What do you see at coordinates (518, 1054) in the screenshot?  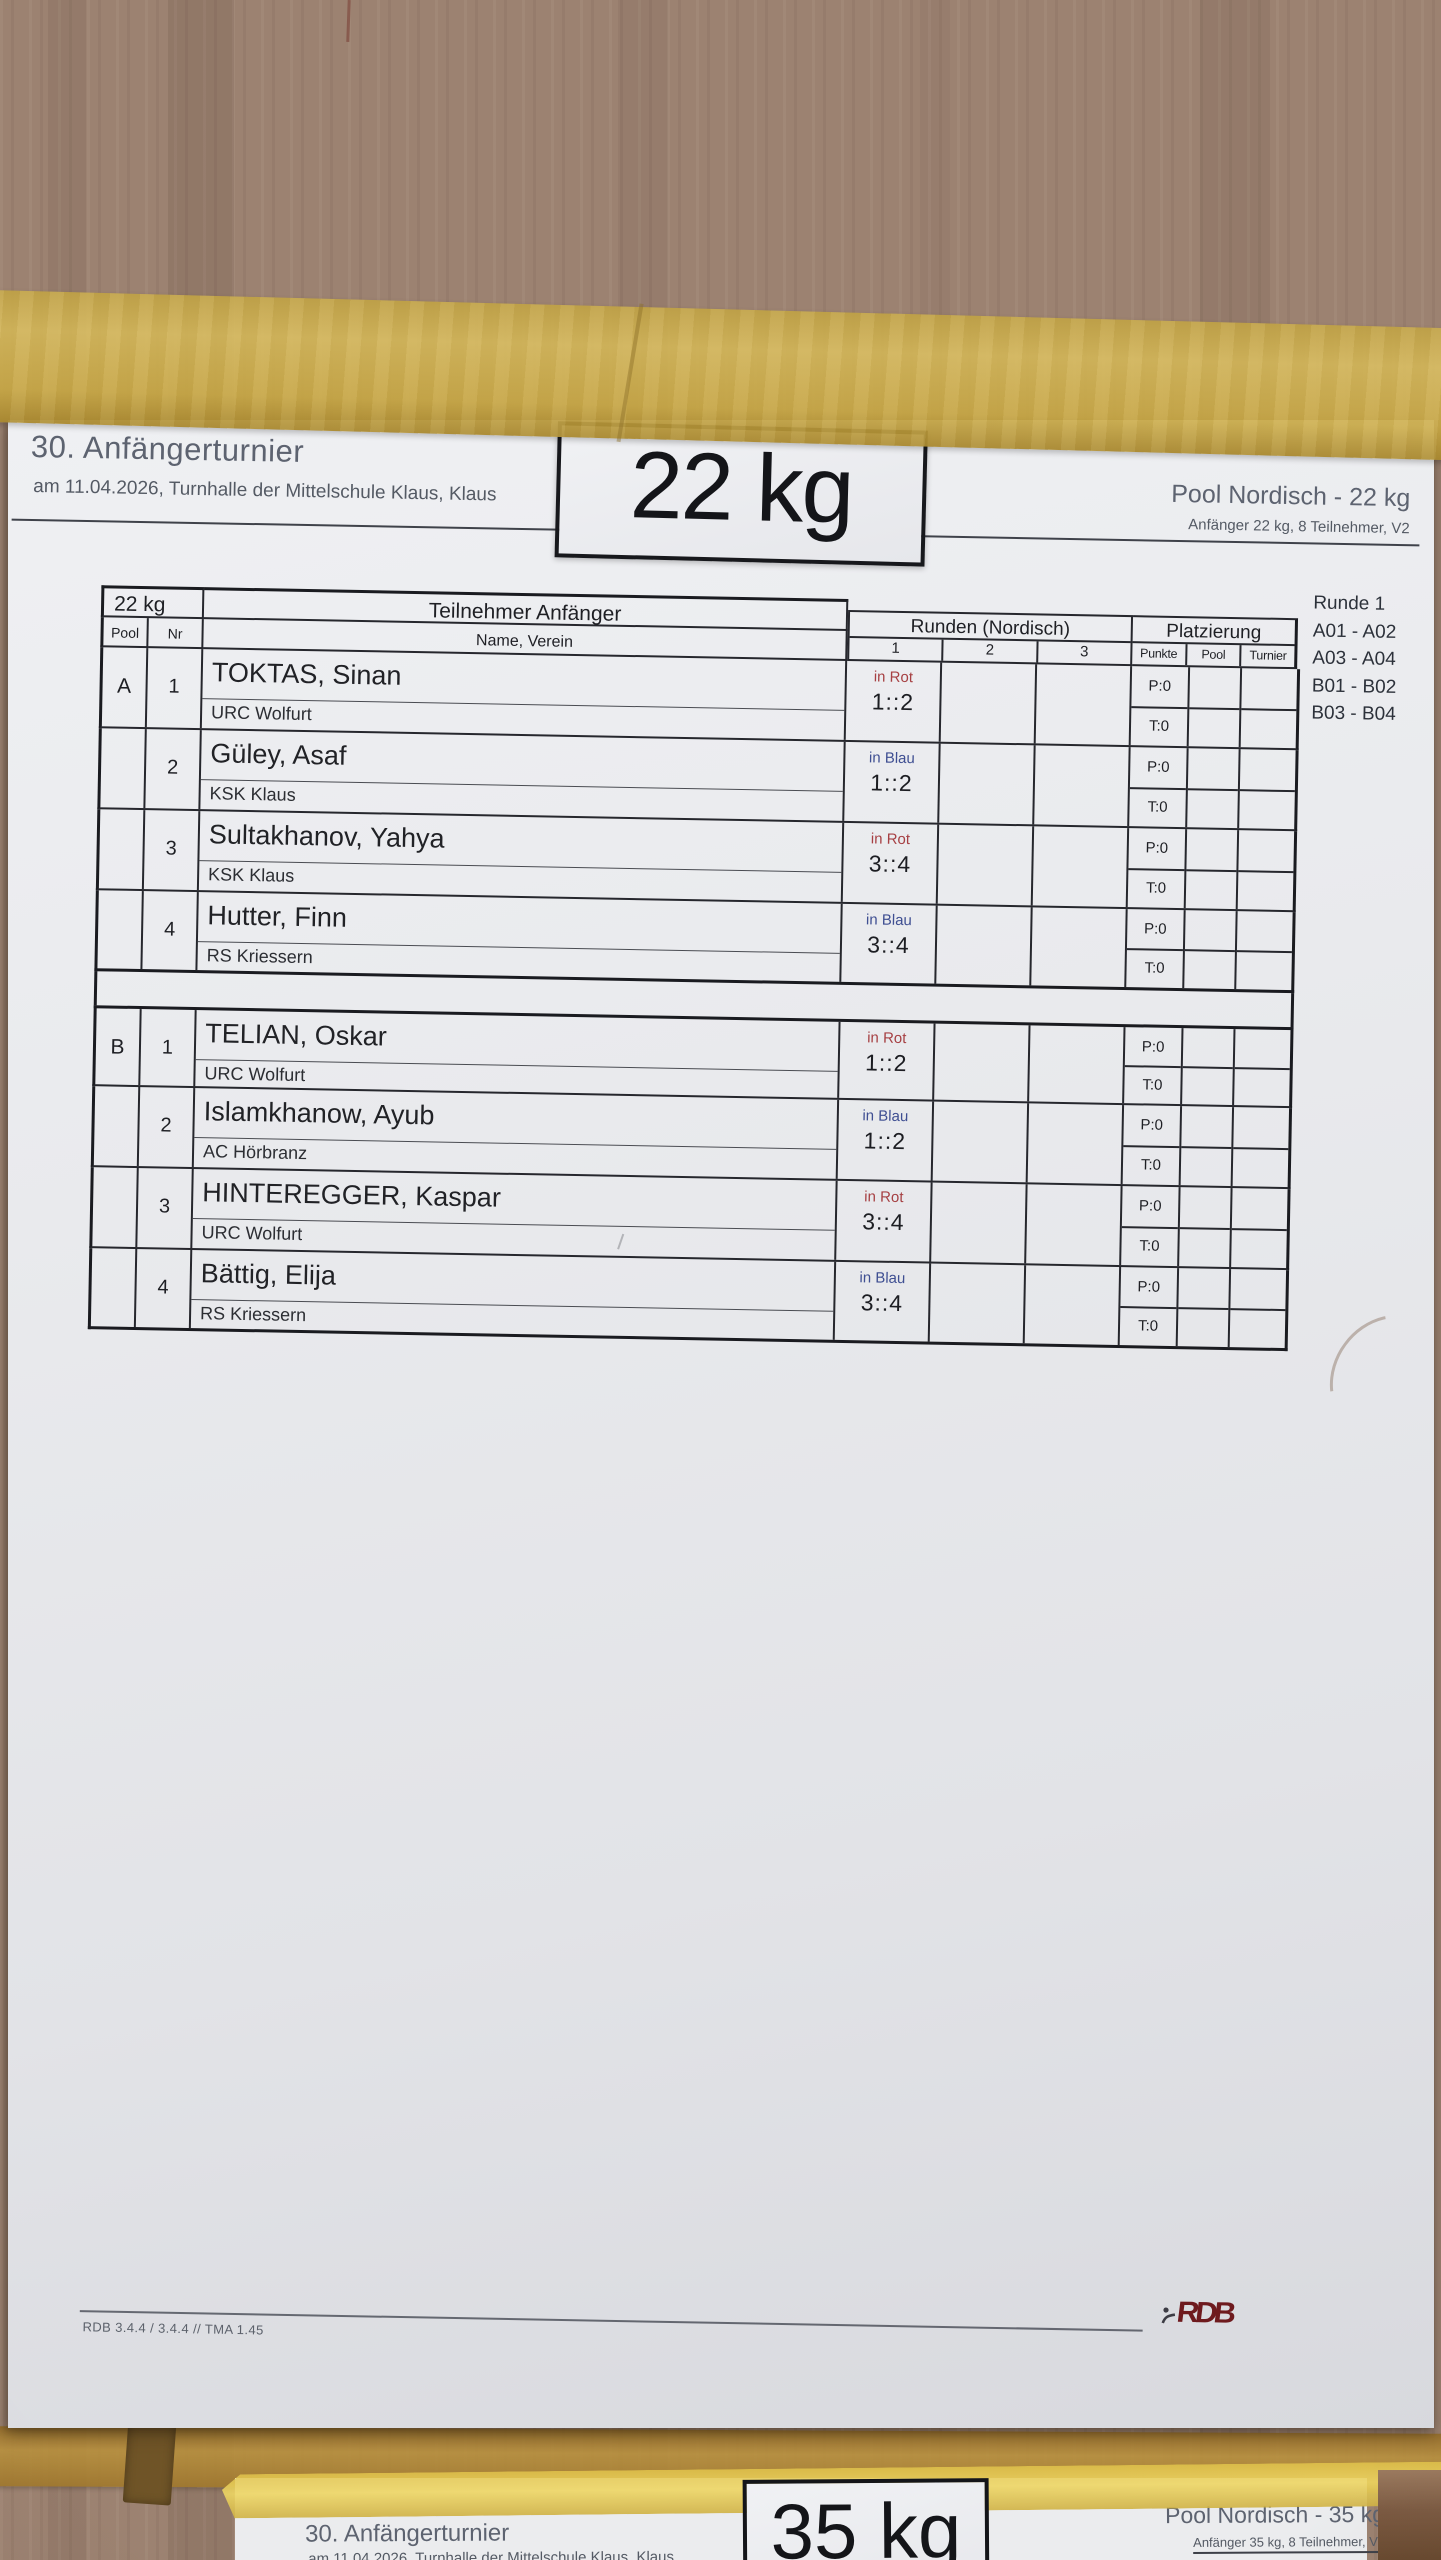 I see `participant-name-cell: TELIAN, Oskar URC Wolfurt` at bounding box center [518, 1054].